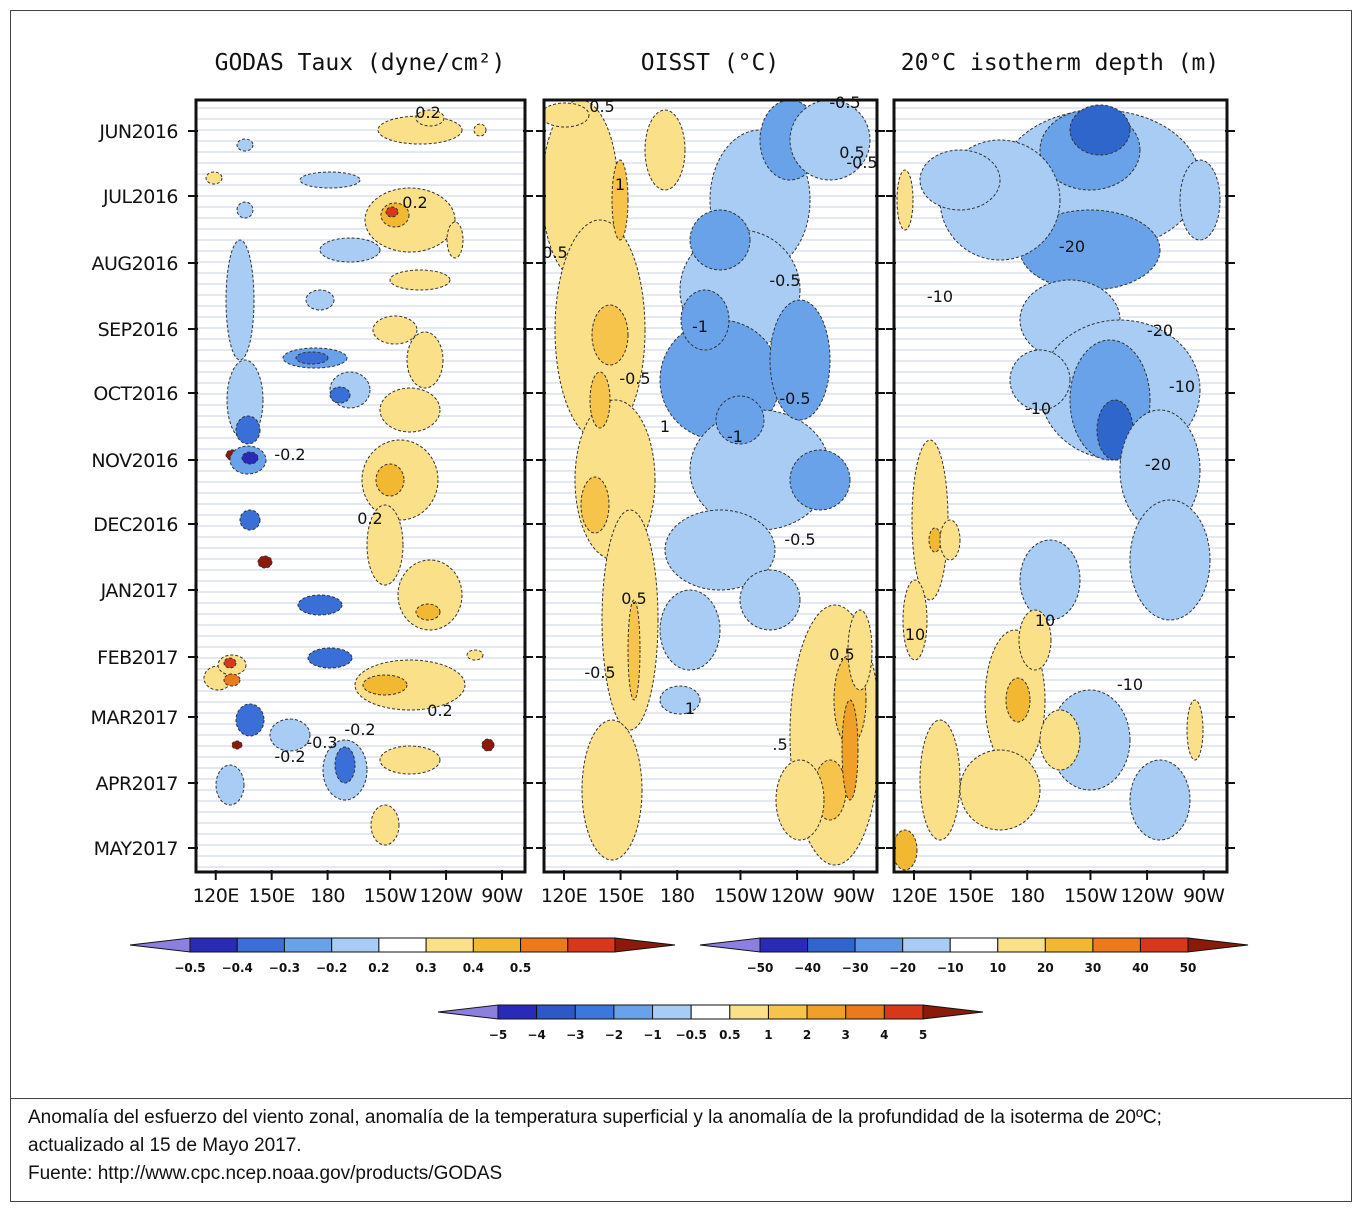 The image size is (1366, 1212). What do you see at coordinates (923, 1035) in the screenshot?
I see `colorbar-label: 5` at bounding box center [923, 1035].